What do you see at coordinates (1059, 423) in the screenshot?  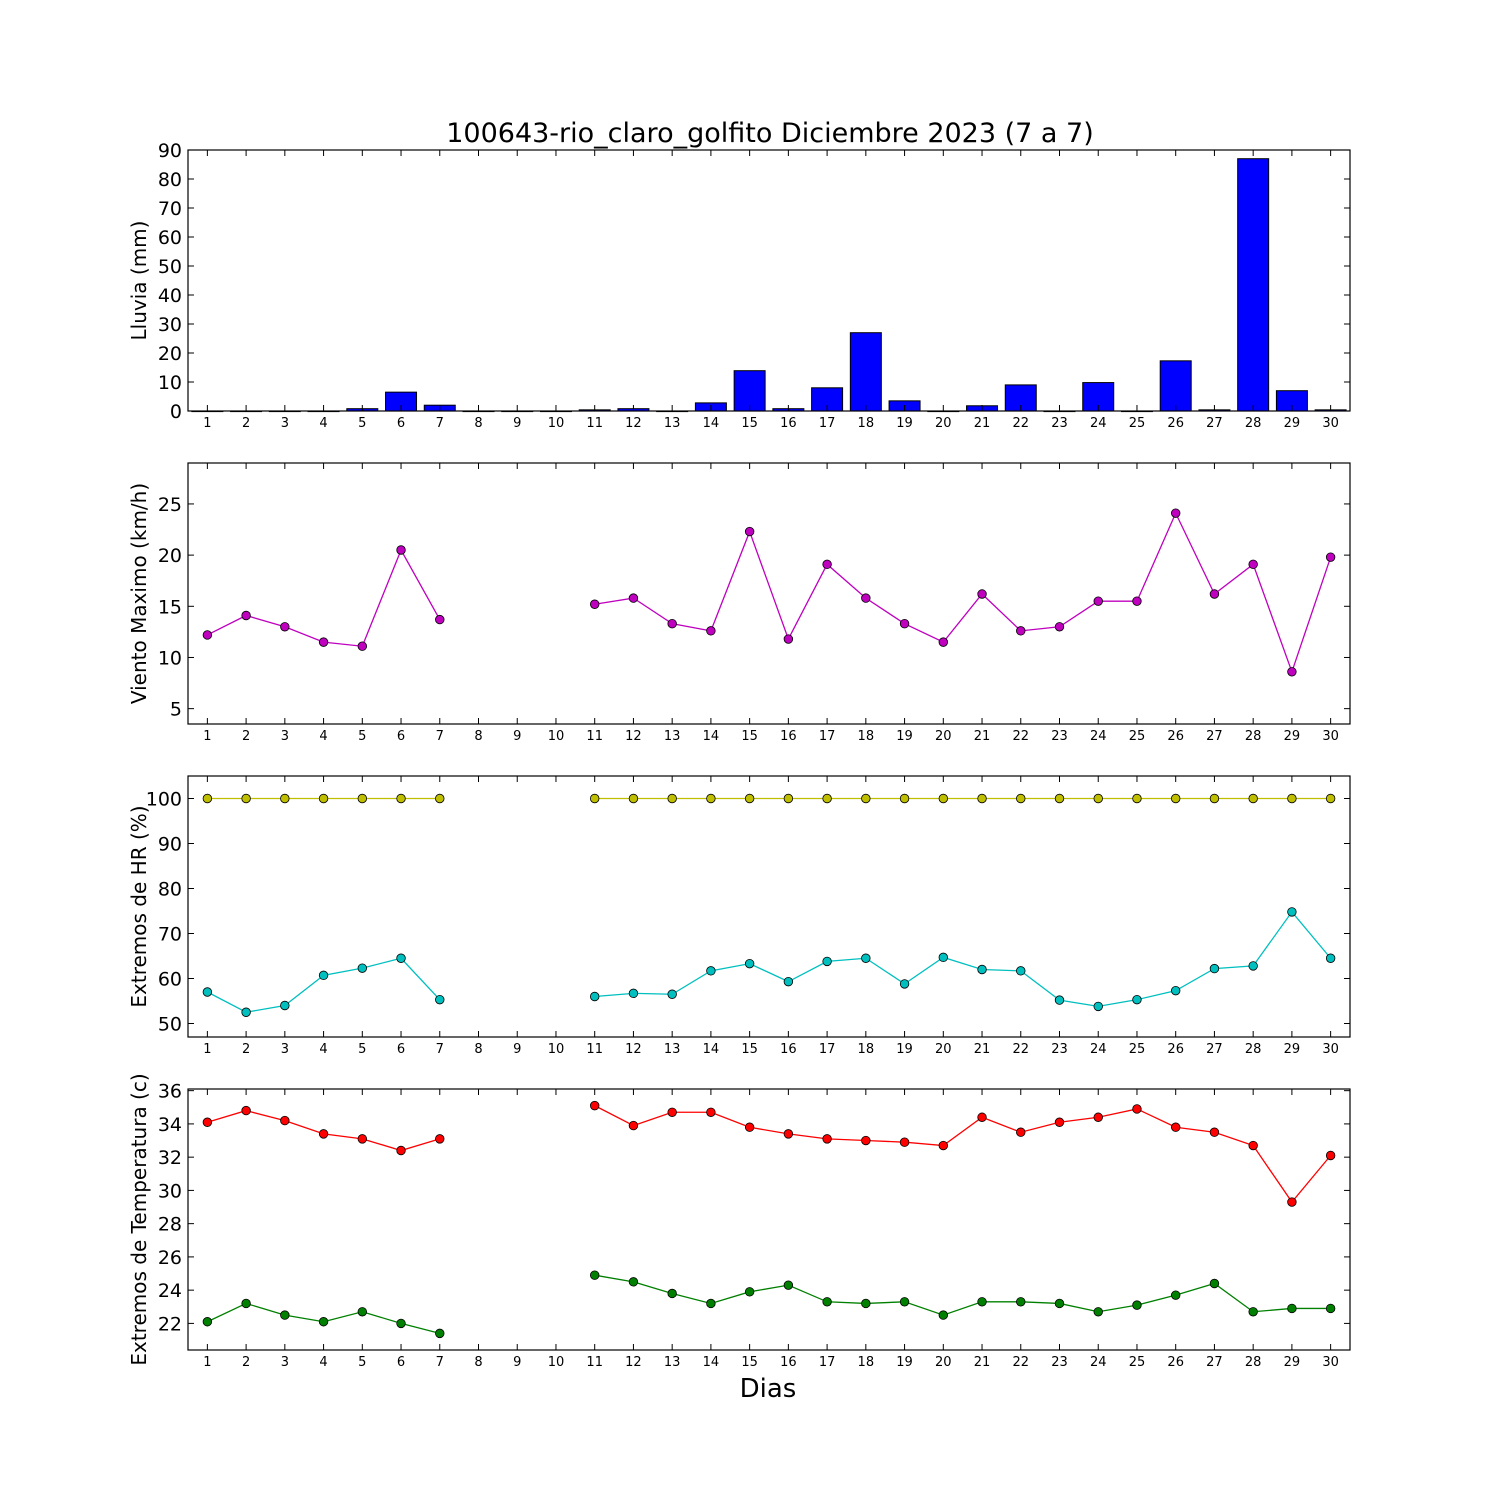 I see `x-tick-label: 23` at bounding box center [1059, 423].